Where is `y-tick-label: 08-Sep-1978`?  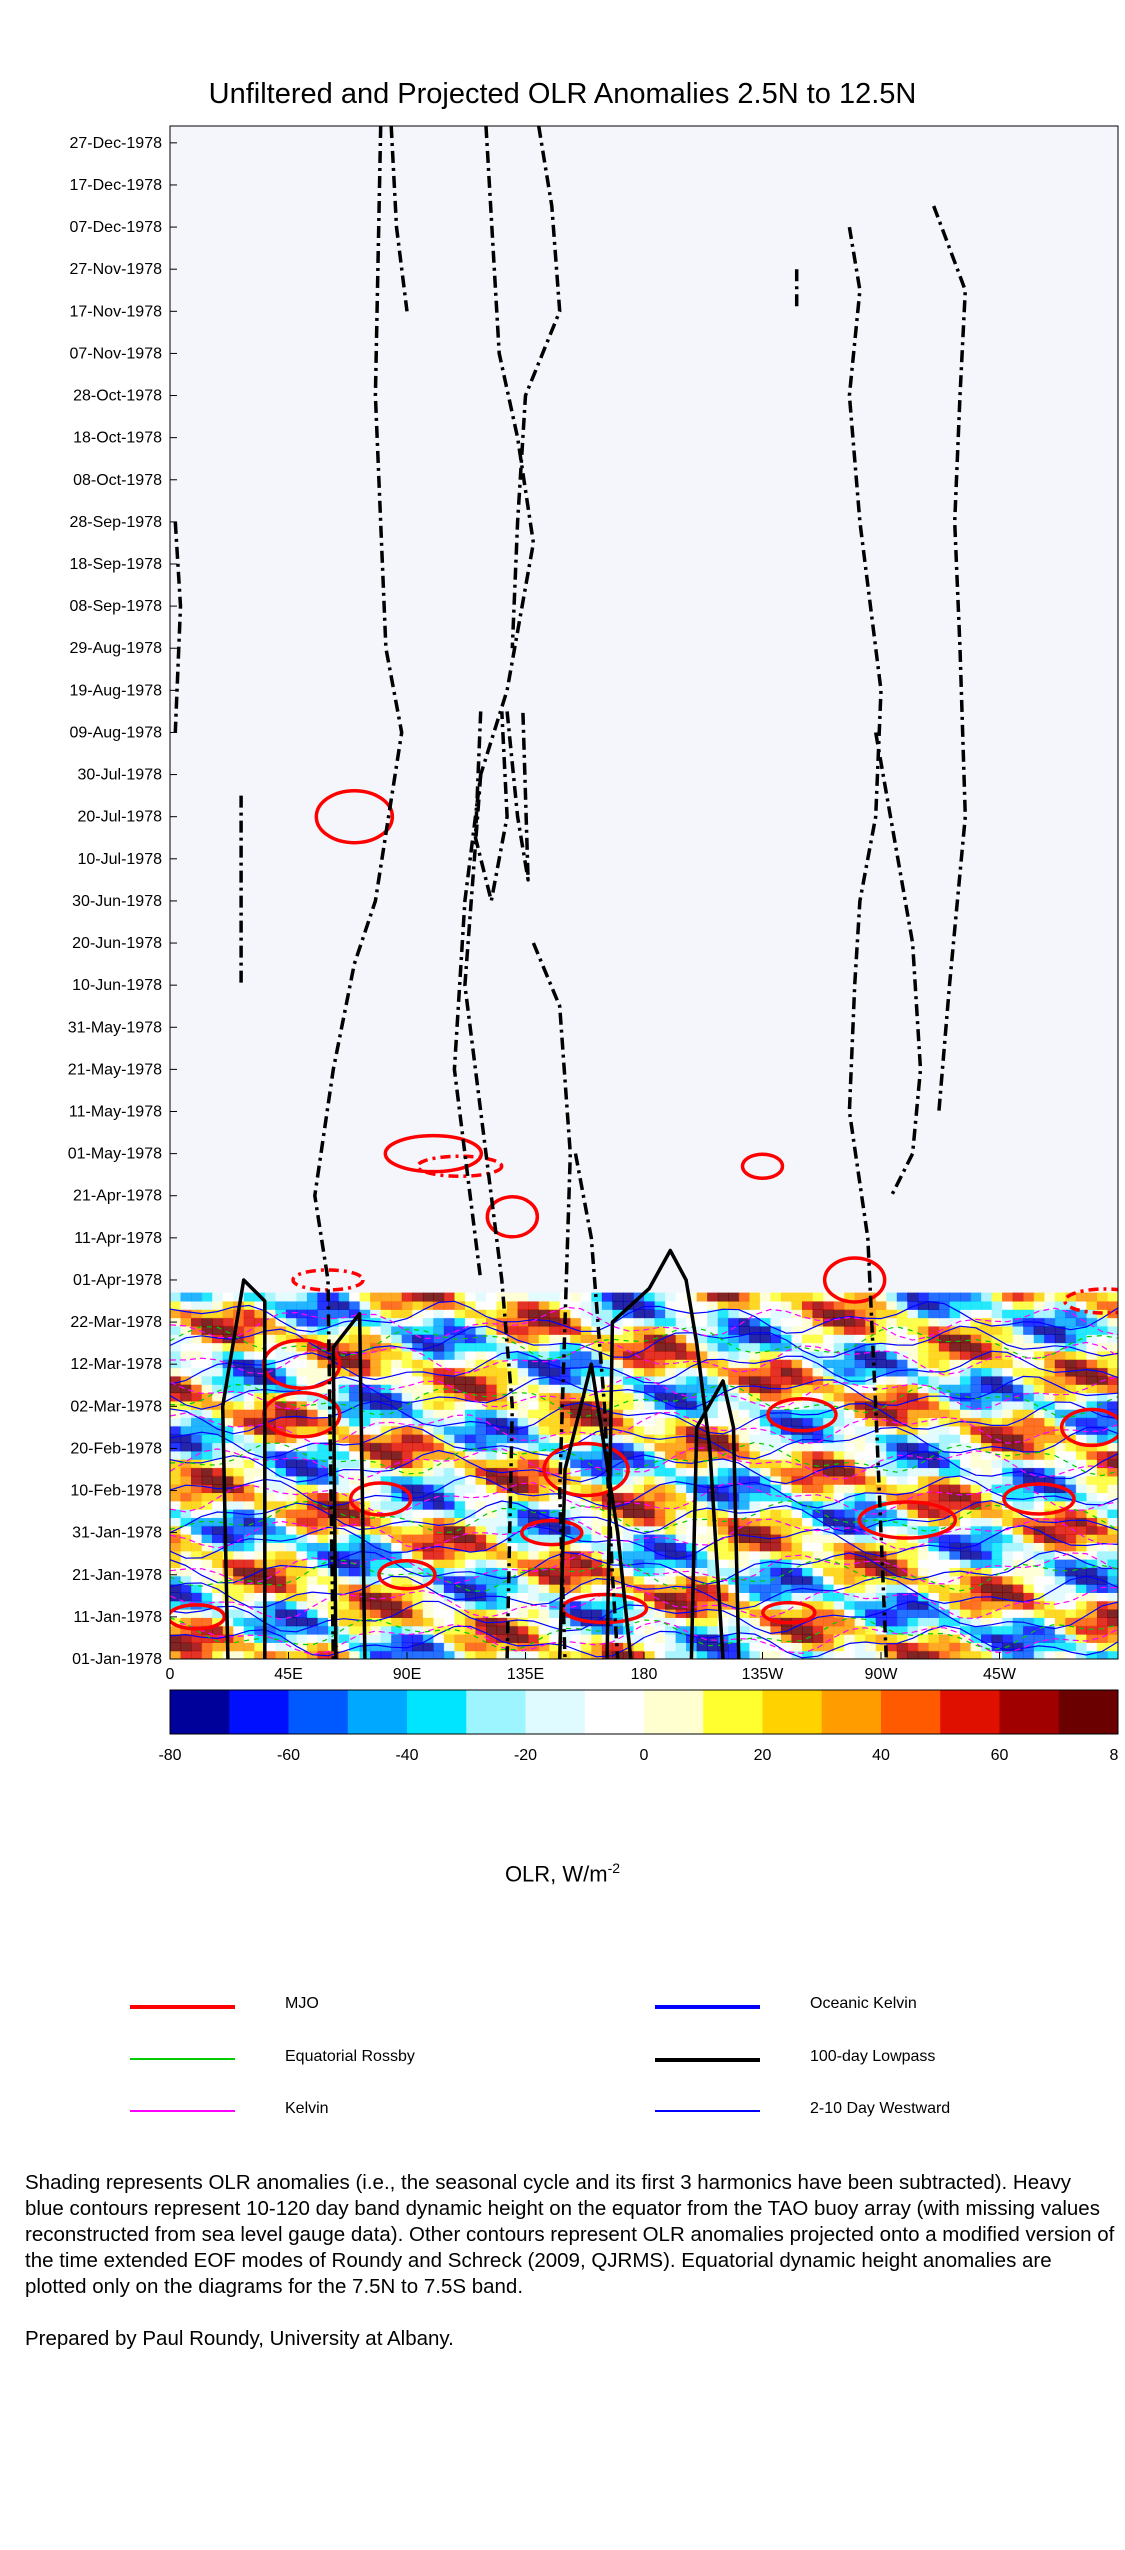
y-tick-label: 08-Sep-1978 is located at coordinates (115, 606).